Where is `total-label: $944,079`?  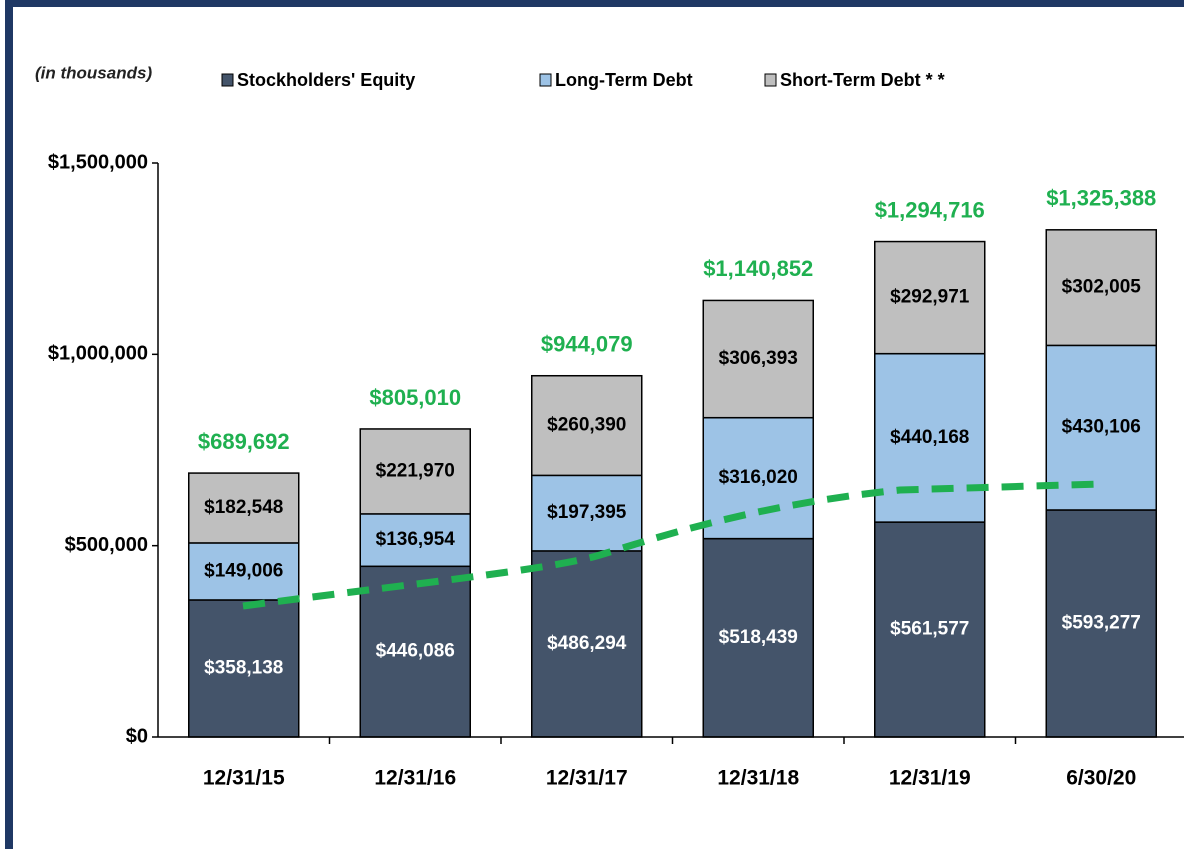 total-label: $944,079 is located at coordinates (587, 344).